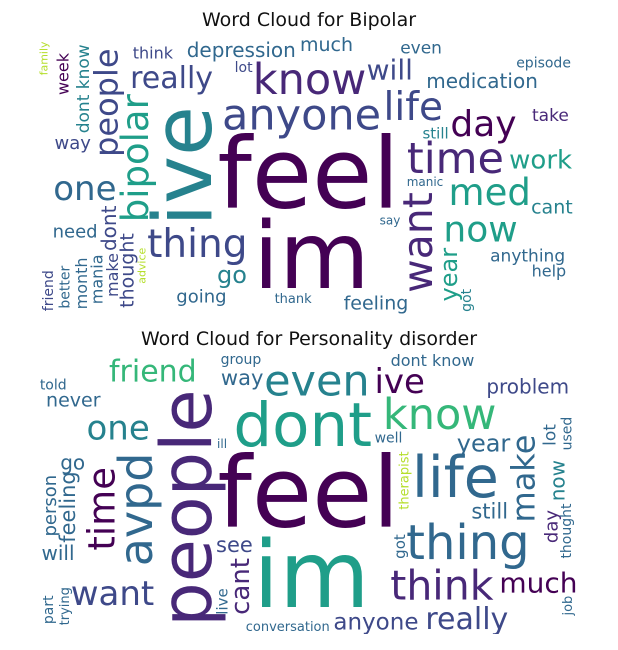 The width and height of the screenshot is (618, 650). What do you see at coordinates (81, 283) in the screenshot?
I see `cloud-word: month` at bounding box center [81, 283].